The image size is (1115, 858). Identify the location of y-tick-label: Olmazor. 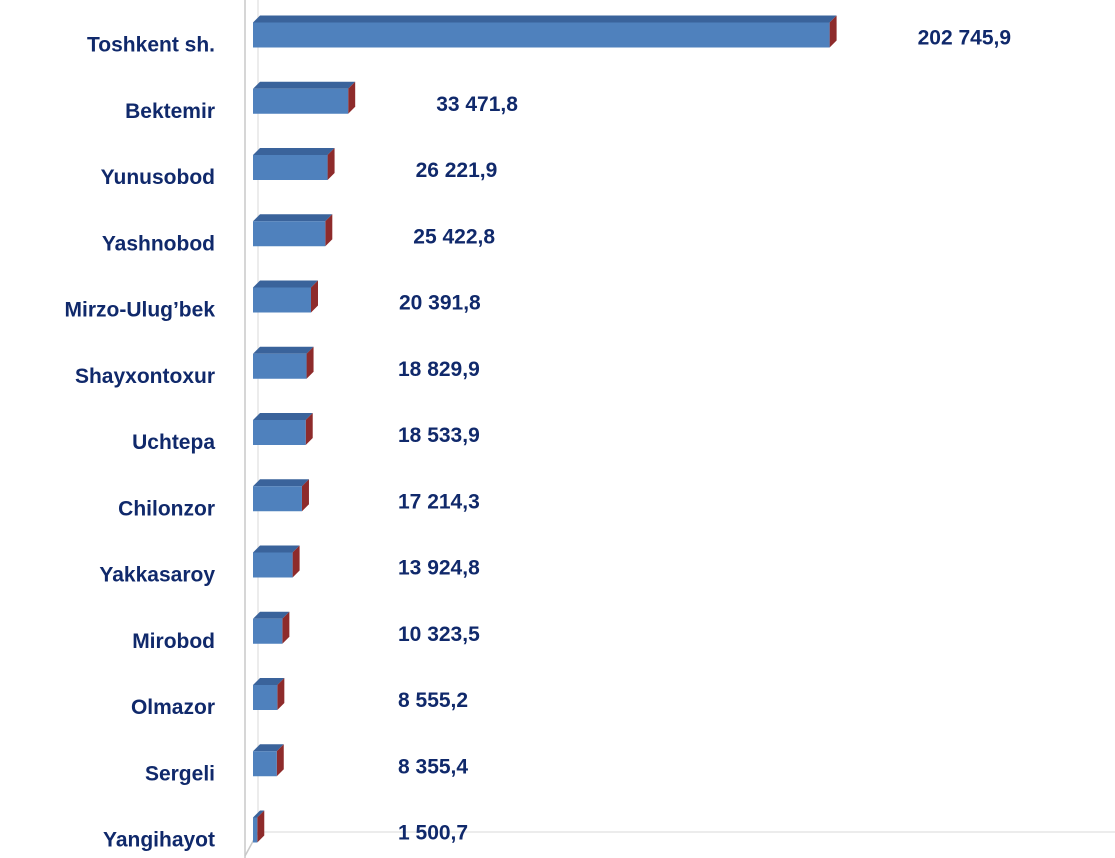
(173, 707).